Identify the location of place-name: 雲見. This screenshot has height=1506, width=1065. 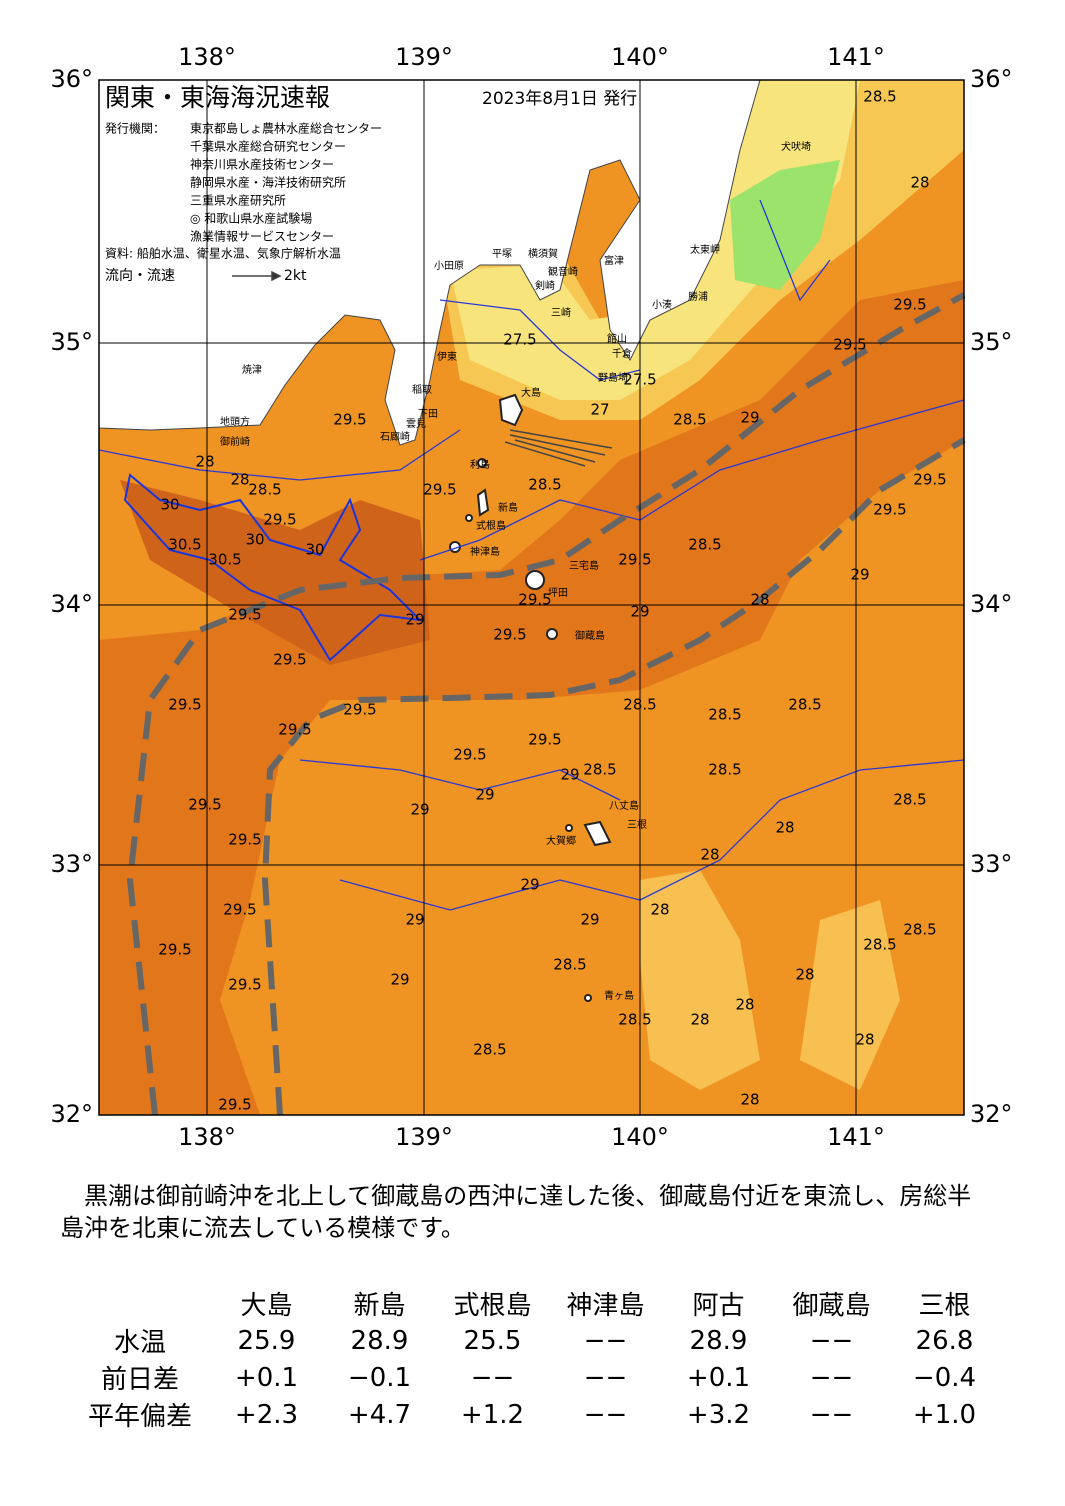
(416, 424).